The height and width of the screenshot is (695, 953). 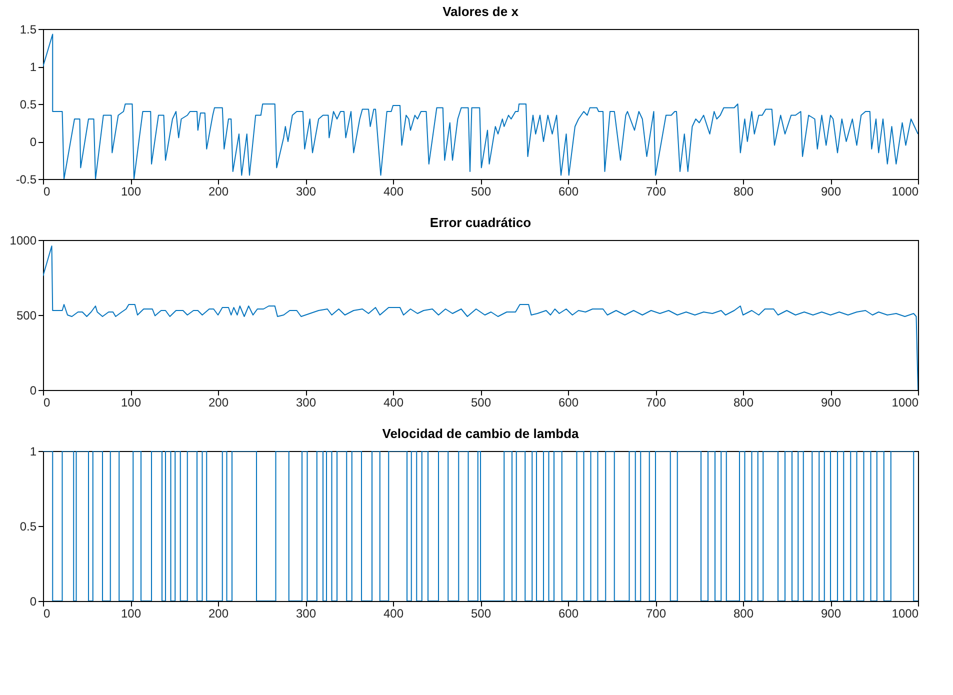 What do you see at coordinates (23, 241) in the screenshot?
I see `y-tick-label: 1000` at bounding box center [23, 241].